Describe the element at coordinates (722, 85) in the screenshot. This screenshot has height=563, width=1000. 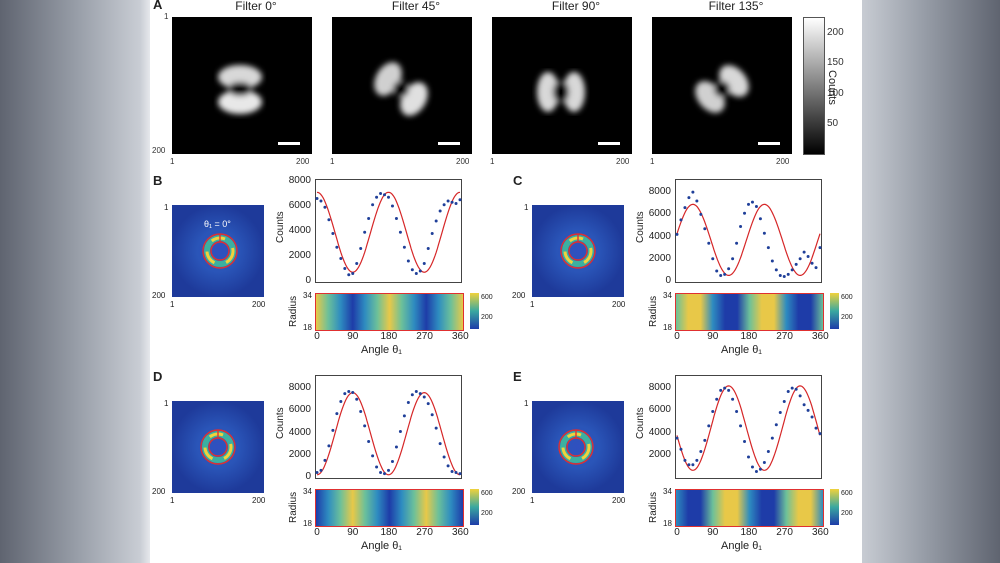
I see `filter-135-image` at that location.